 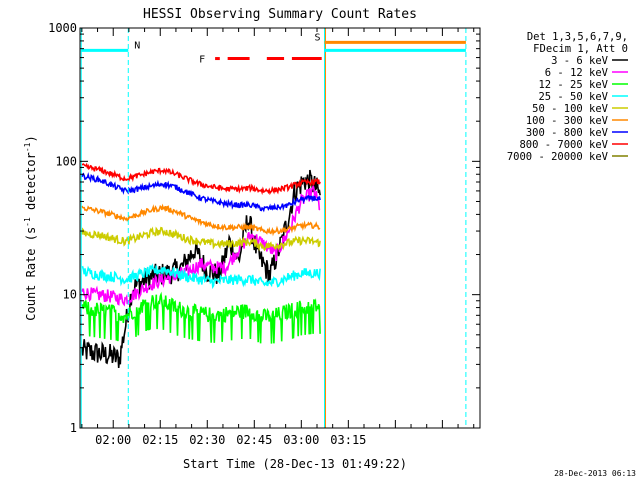 I want to click on x-tick-label: 02:00, so click(x=113, y=440).